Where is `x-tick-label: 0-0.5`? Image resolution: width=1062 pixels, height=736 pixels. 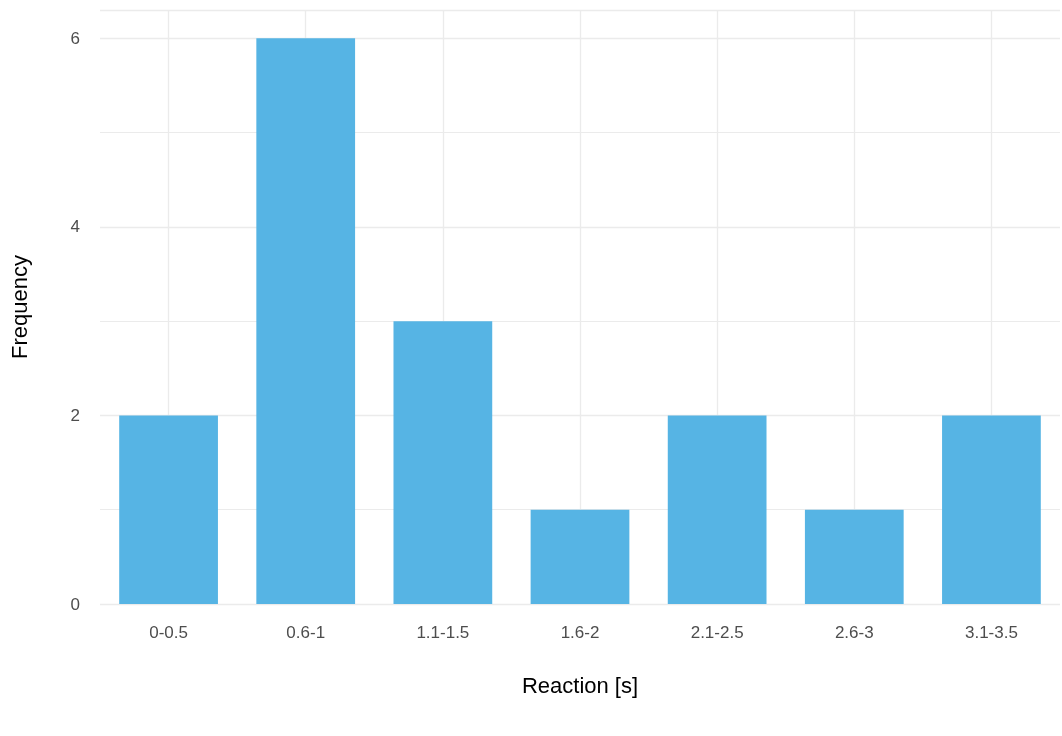
x-tick-label: 0-0.5 is located at coordinates (168, 632).